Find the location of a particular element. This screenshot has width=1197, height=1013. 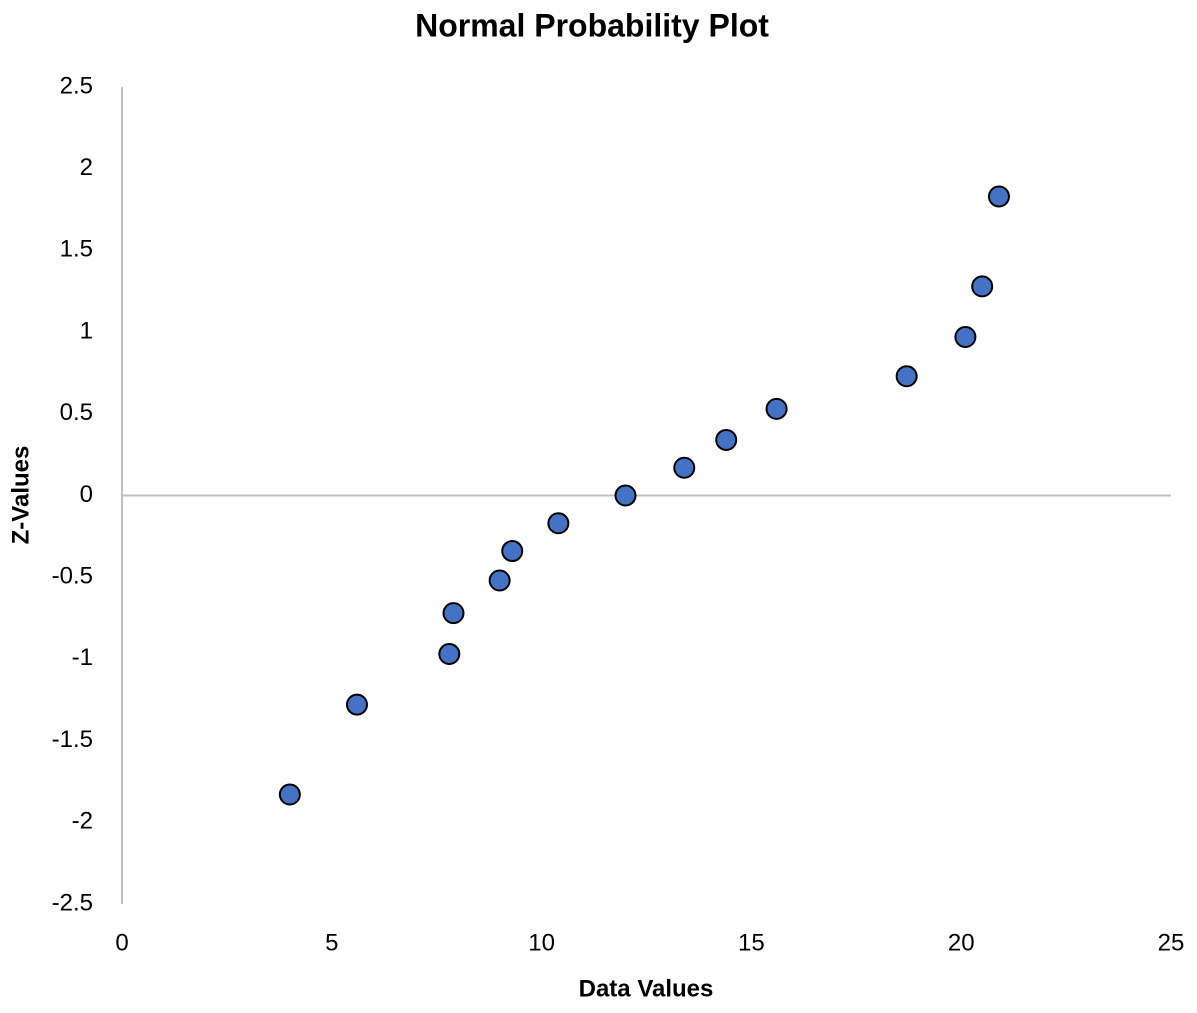

y-tick-label: -1 is located at coordinates (82, 657).